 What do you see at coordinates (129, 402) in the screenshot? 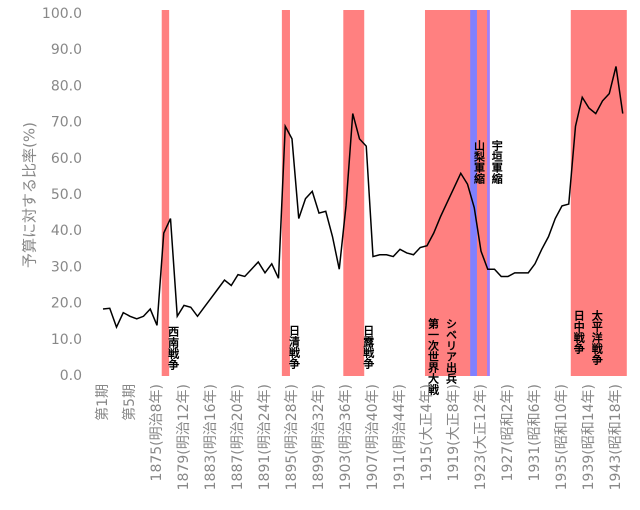
I see `x-tick-label: 第5期` at bounding box center [129, 402].